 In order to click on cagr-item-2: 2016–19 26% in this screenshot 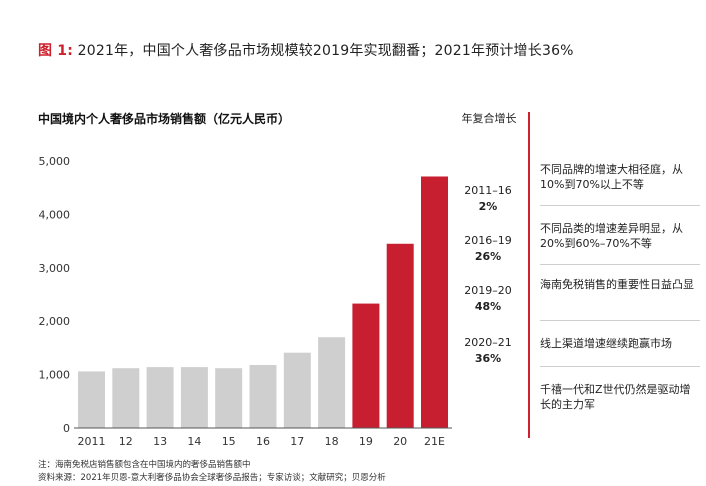, I will do `click(488, 249)`.